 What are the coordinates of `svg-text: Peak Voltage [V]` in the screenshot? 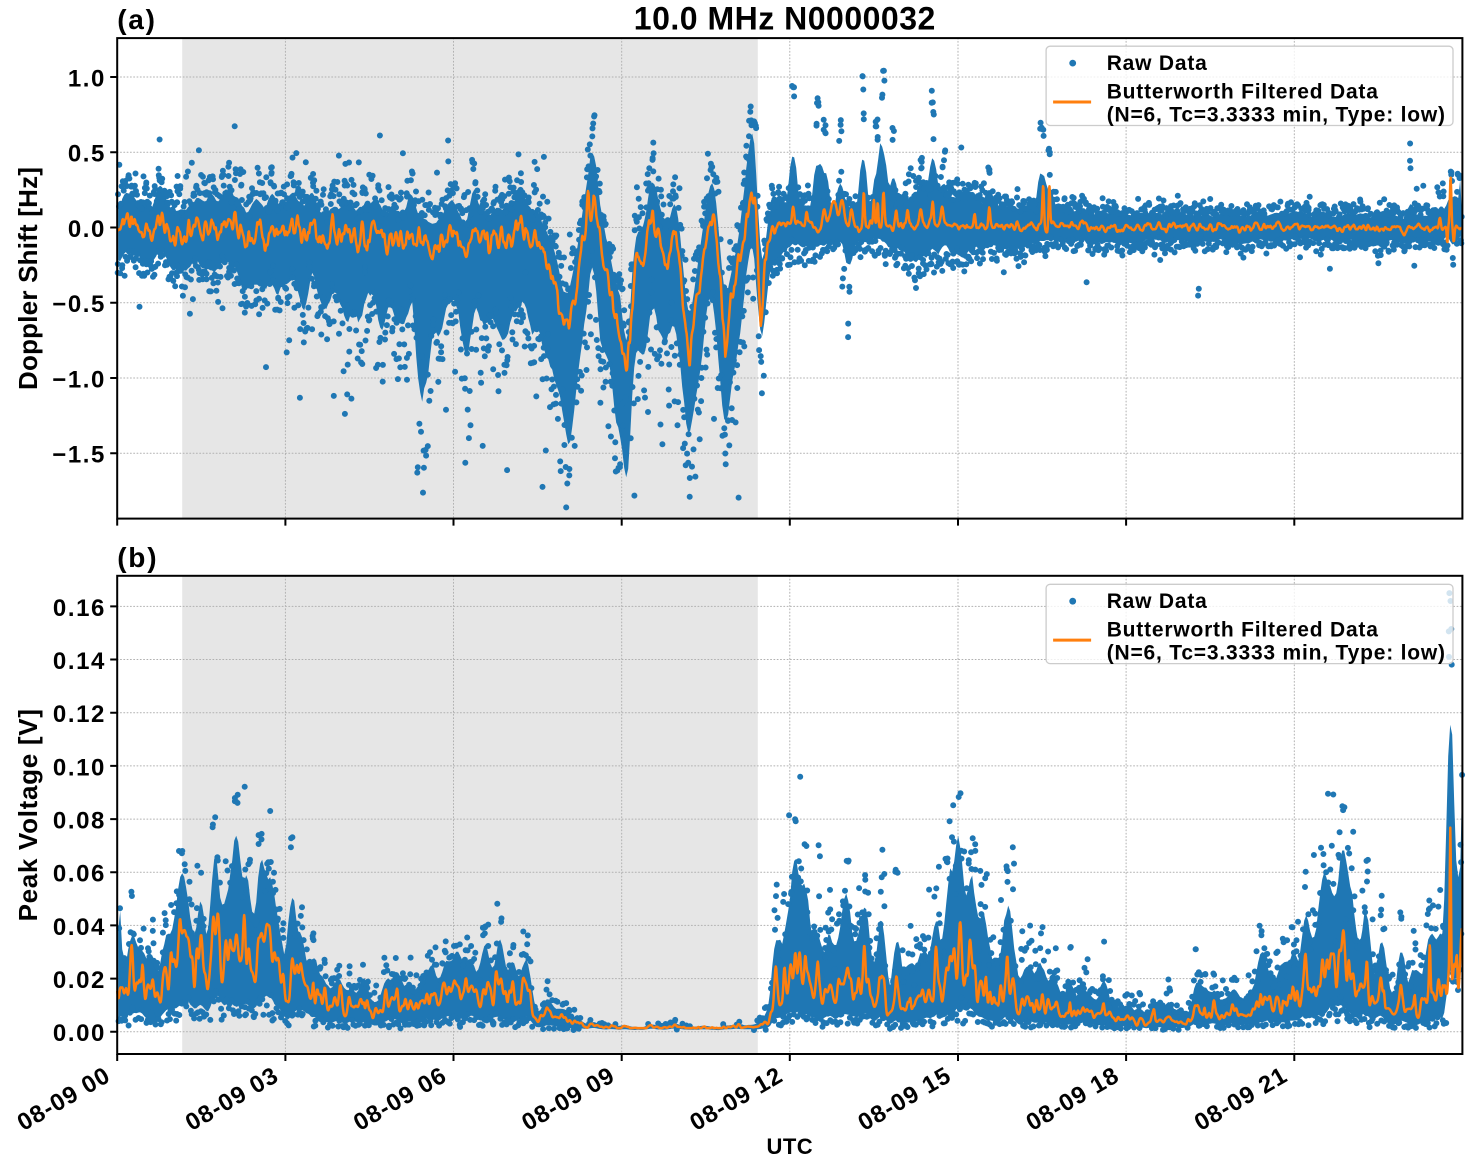 It's located at (28, 814).